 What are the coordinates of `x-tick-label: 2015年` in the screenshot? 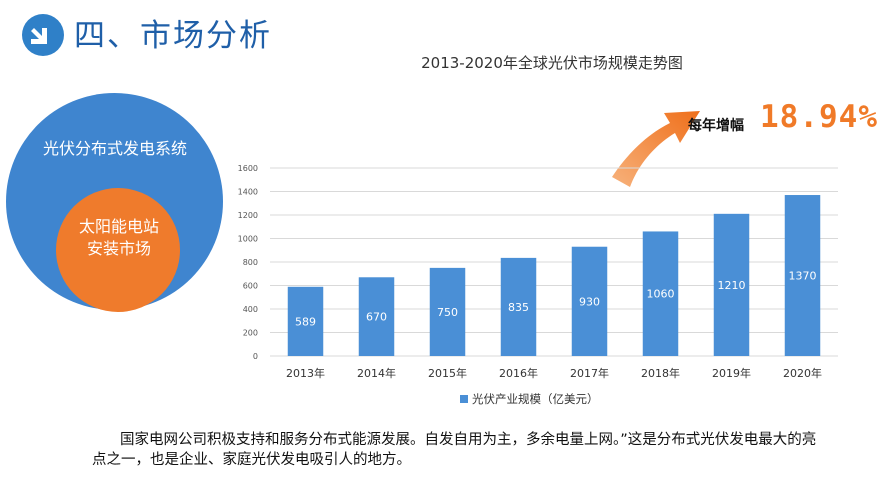 It's located at (447, 373).